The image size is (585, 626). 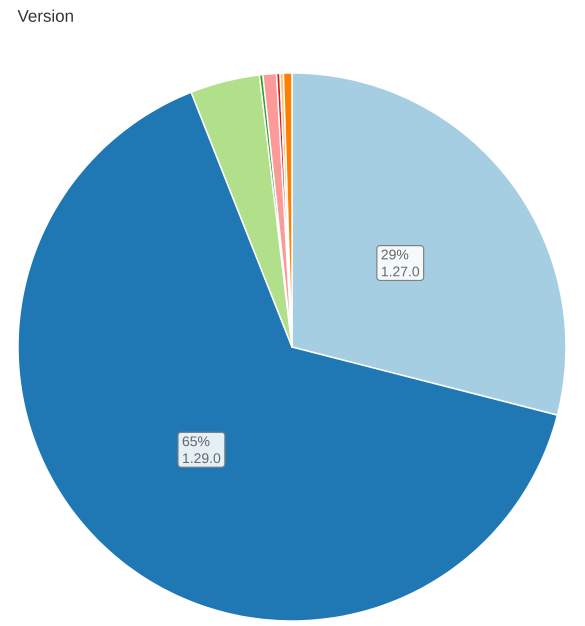 What do you see at coordinates (201, 458) in the screenshot?
I see `slice-label: 1.29.0` at bounding box center [201, 458].